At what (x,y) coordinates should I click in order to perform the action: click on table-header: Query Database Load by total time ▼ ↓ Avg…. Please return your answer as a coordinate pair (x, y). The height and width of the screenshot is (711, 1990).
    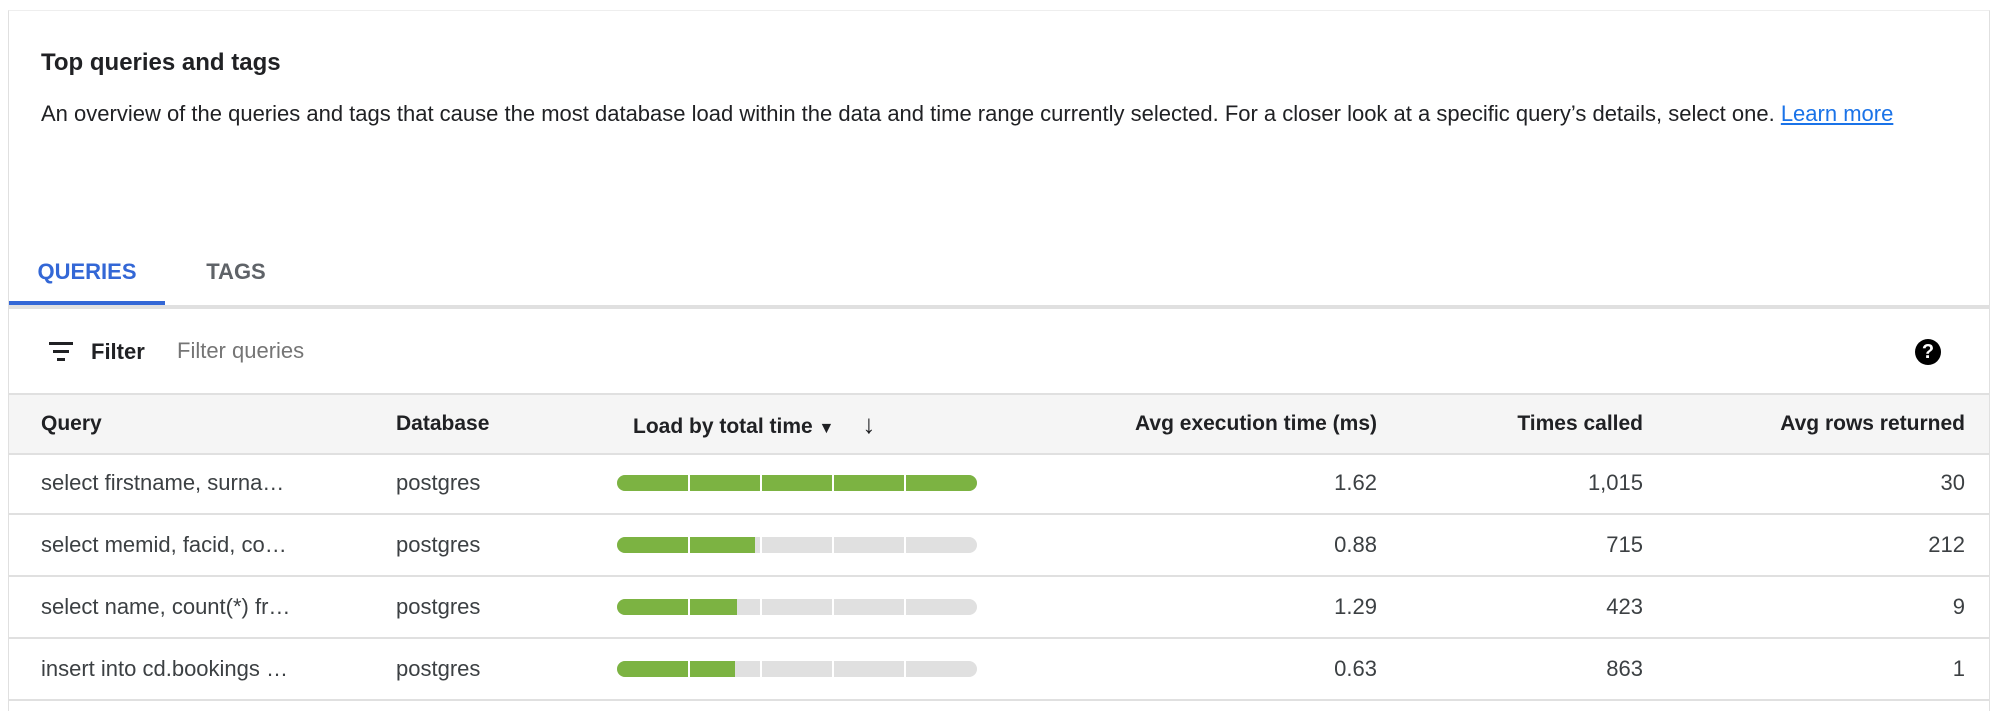
    Looking at the image, I should click on (999, 424).